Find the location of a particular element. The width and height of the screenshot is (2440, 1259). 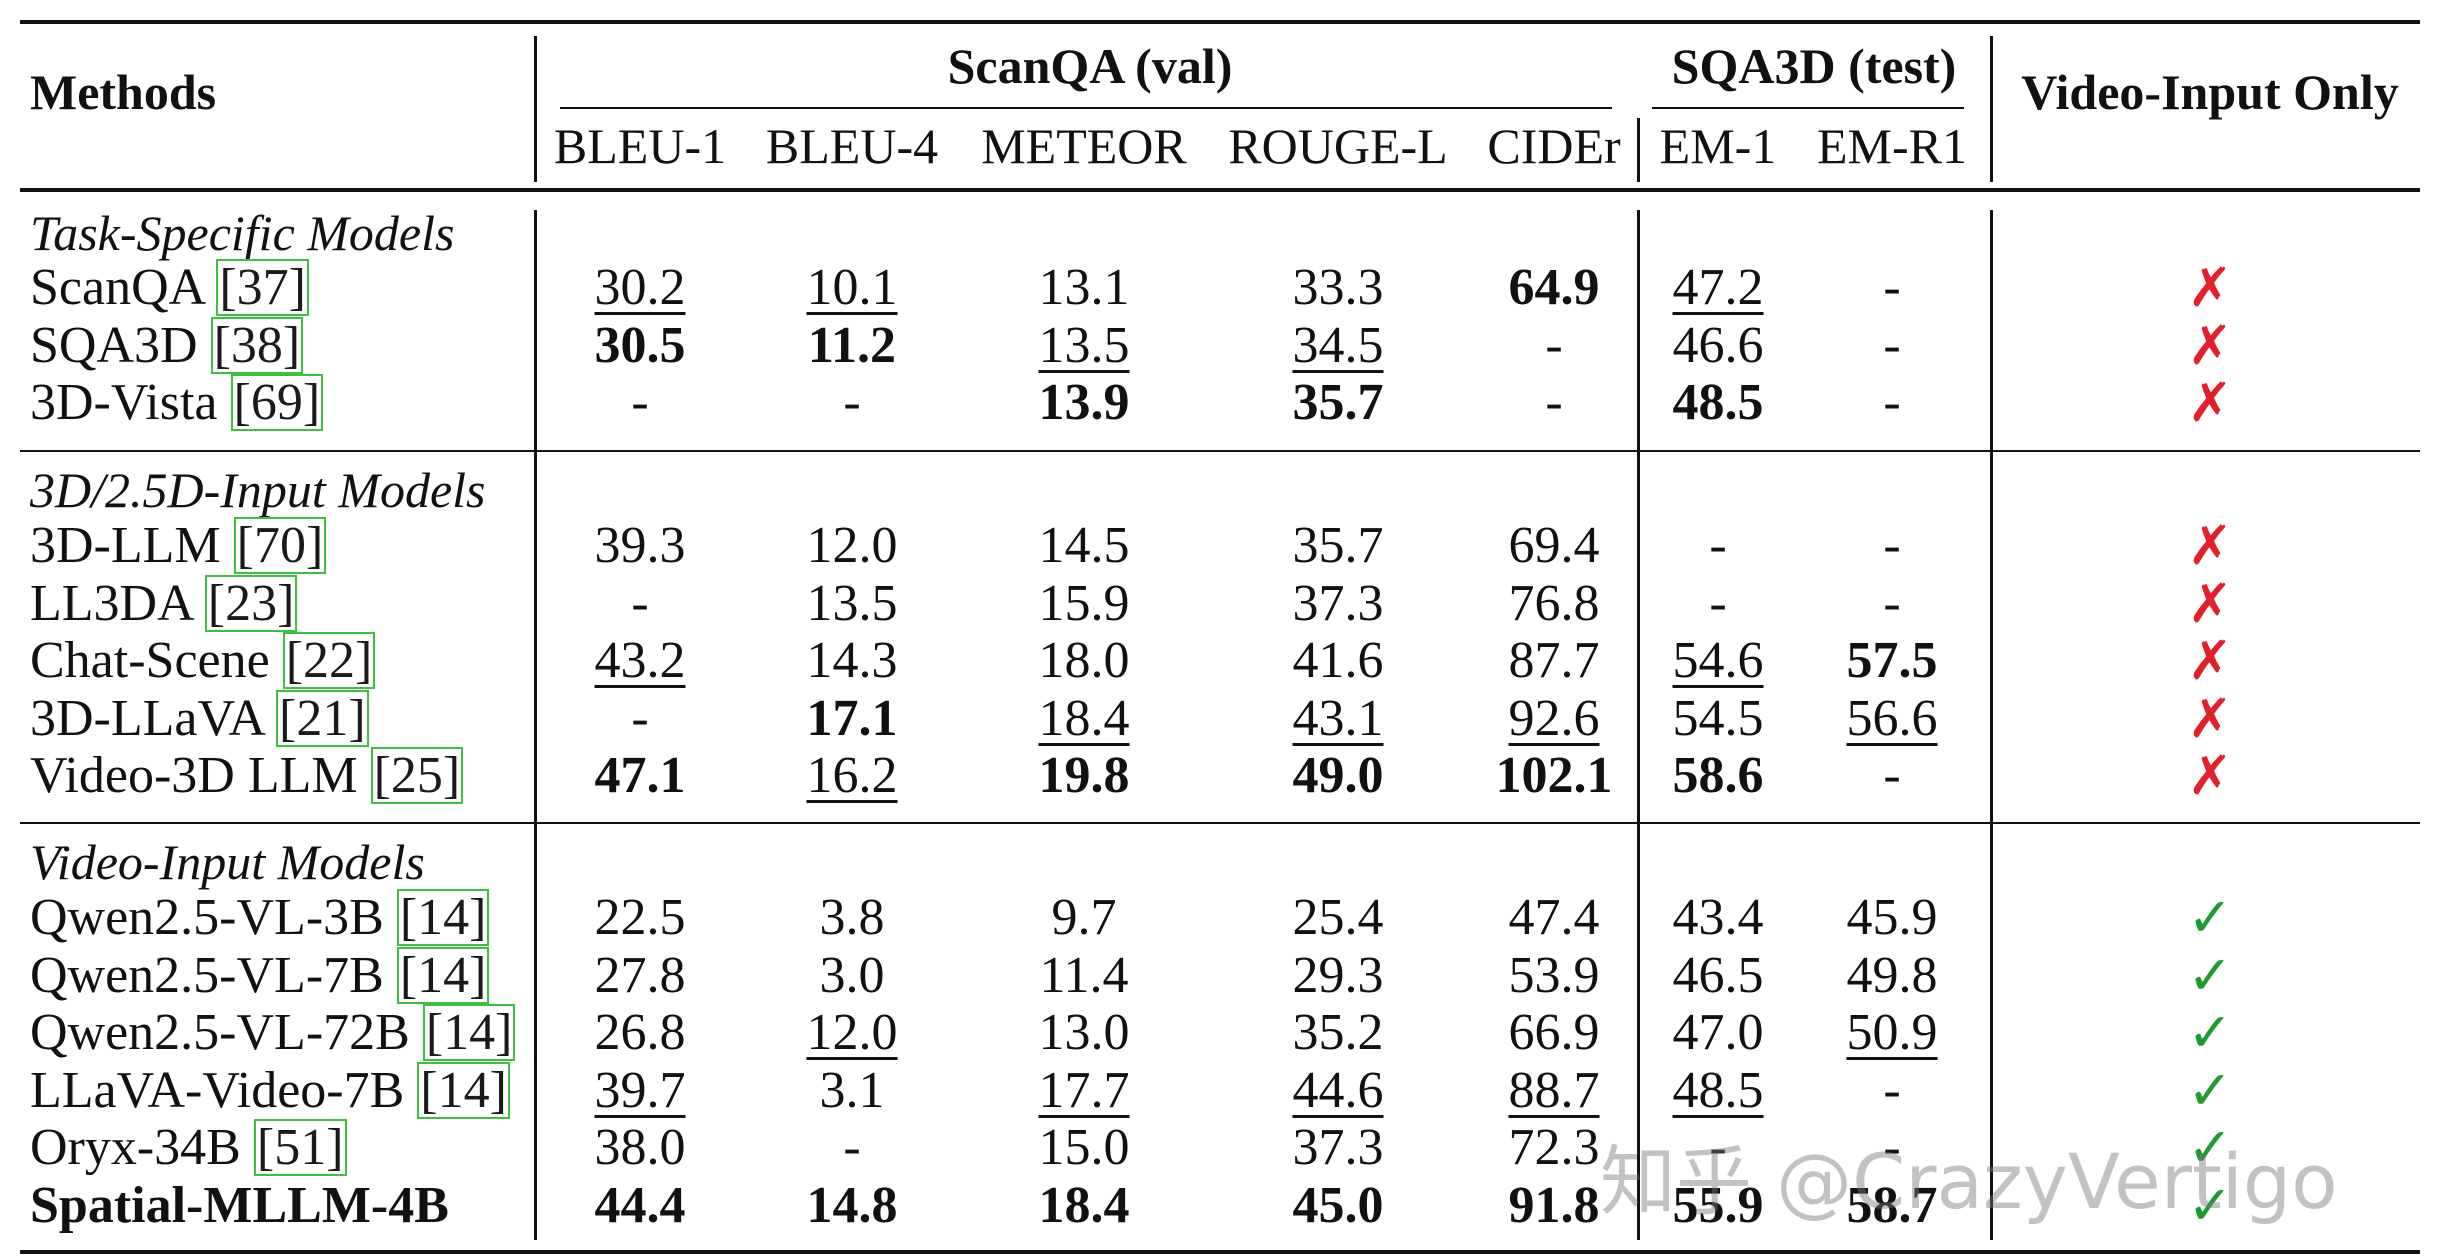

sqa3d-group-header: SQA3D (test) is located at coordinates (1814, 66).